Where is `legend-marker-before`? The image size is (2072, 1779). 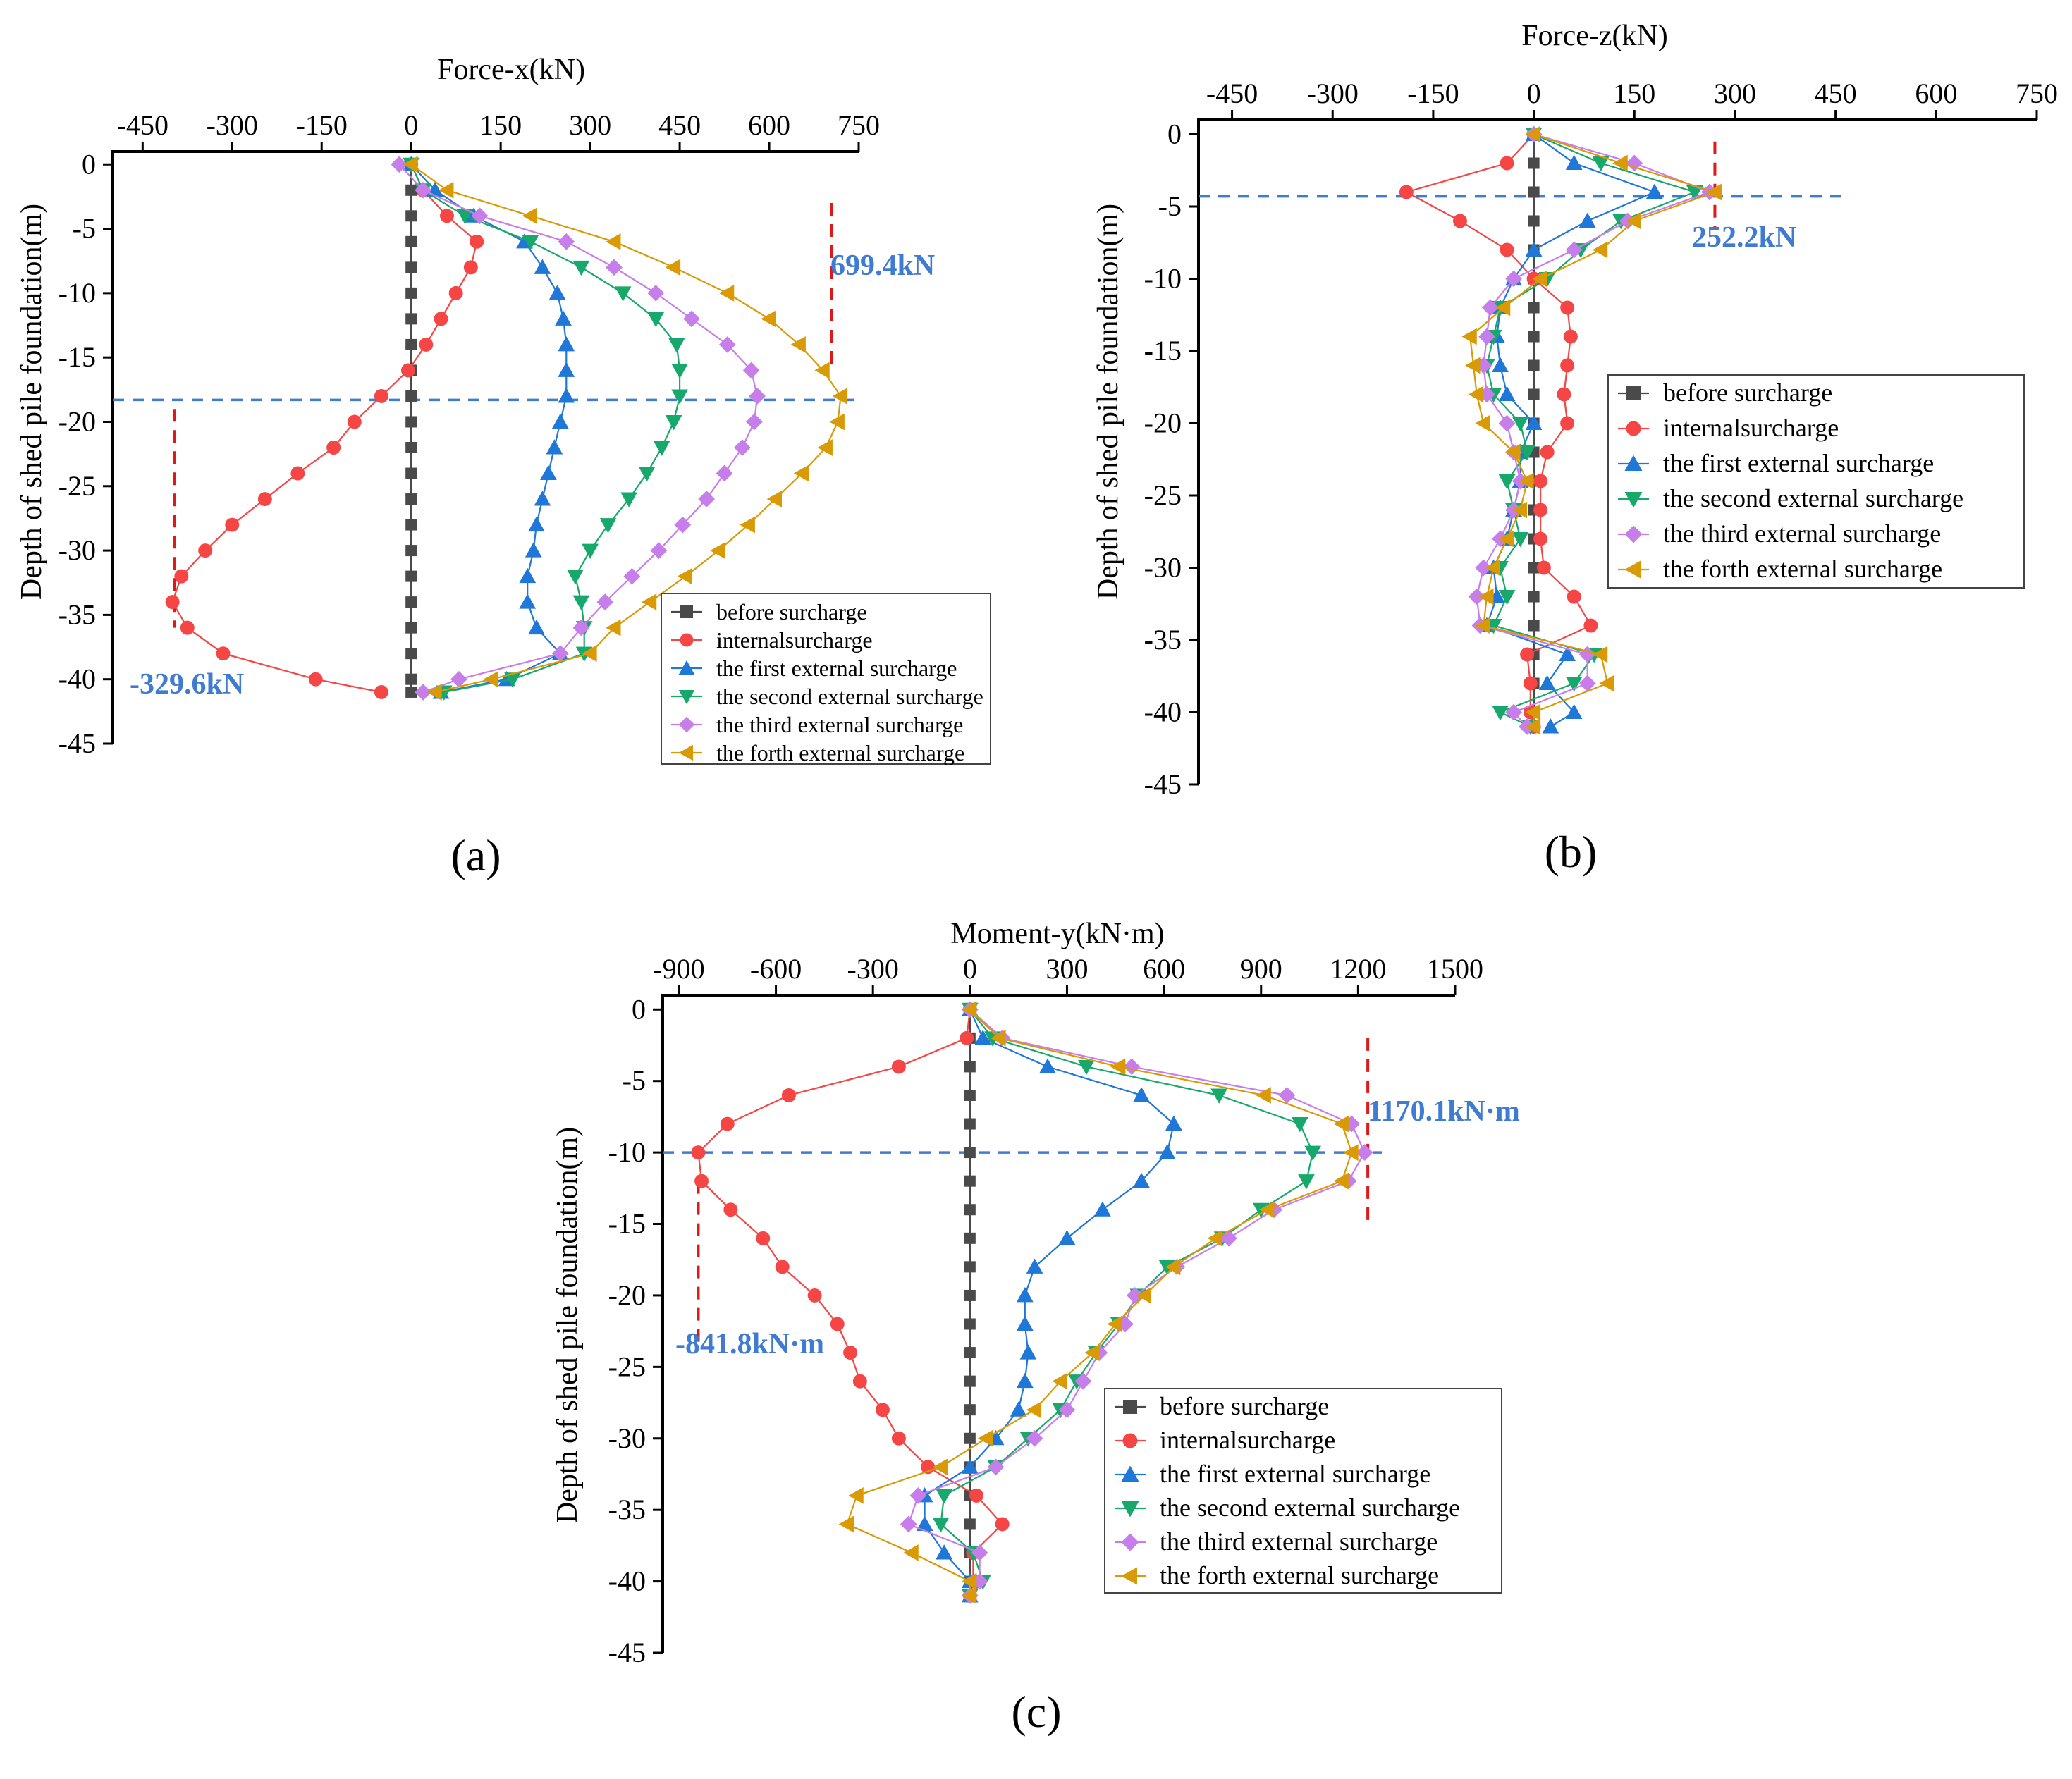 legend-marker-before is located at coordinates (686, 611).